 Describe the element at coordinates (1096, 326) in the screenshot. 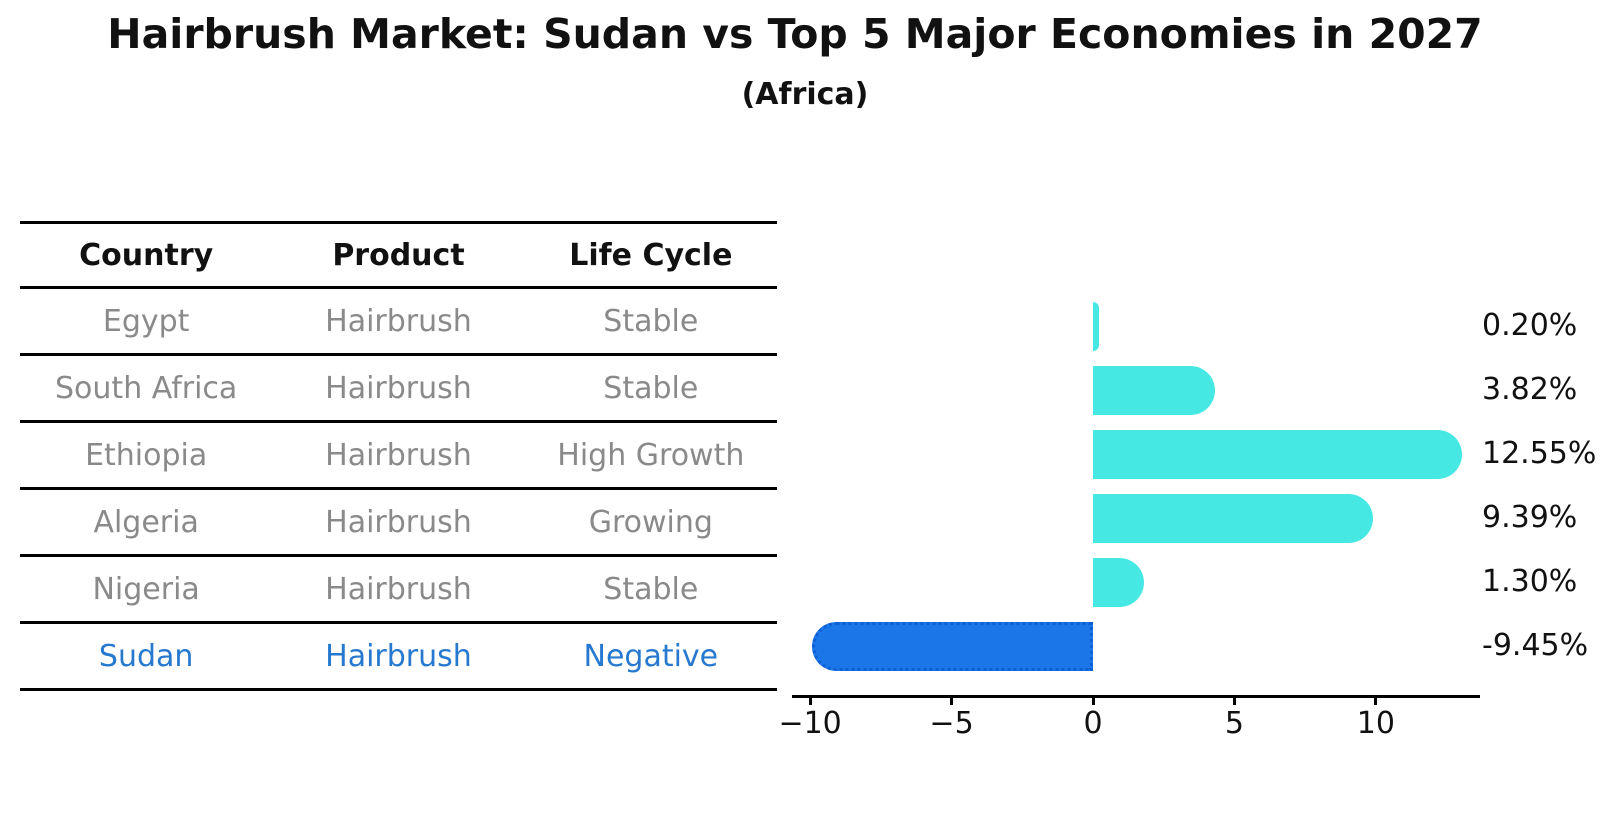

I see `bar-egypt` at that location.